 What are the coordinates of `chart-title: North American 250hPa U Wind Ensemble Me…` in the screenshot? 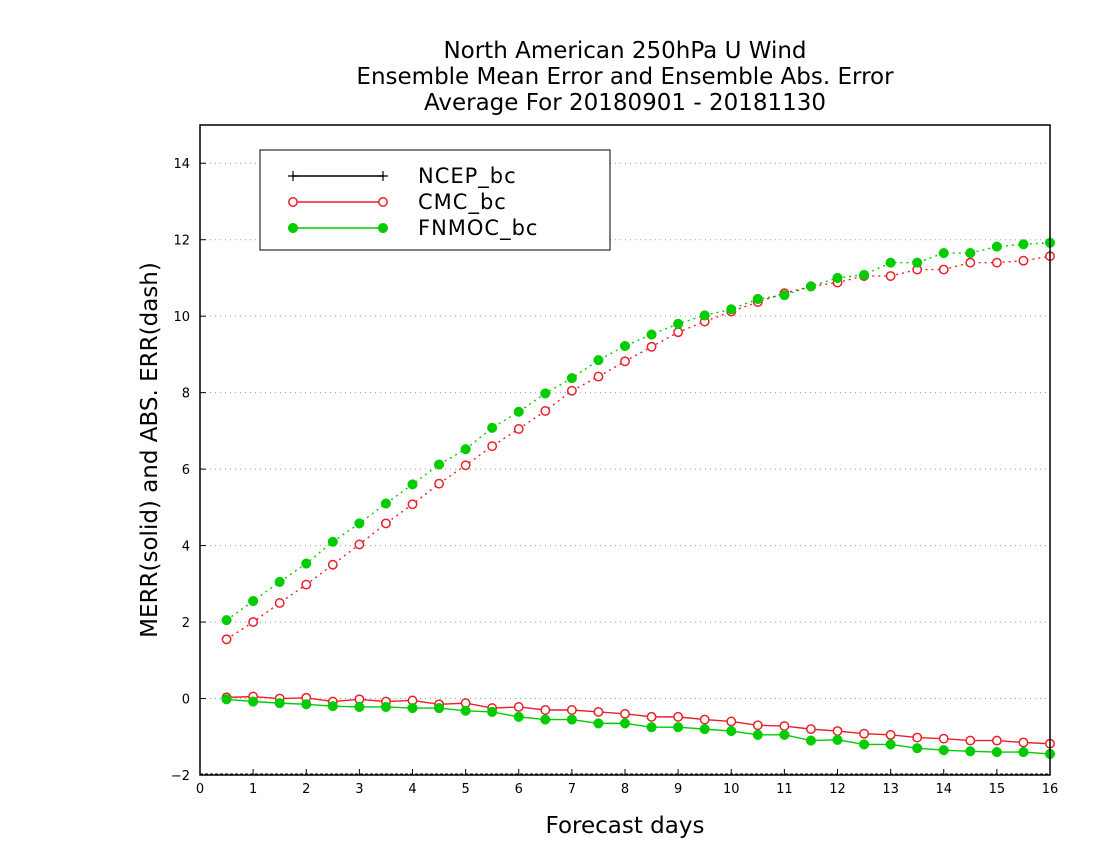 It's located at (625, 77).